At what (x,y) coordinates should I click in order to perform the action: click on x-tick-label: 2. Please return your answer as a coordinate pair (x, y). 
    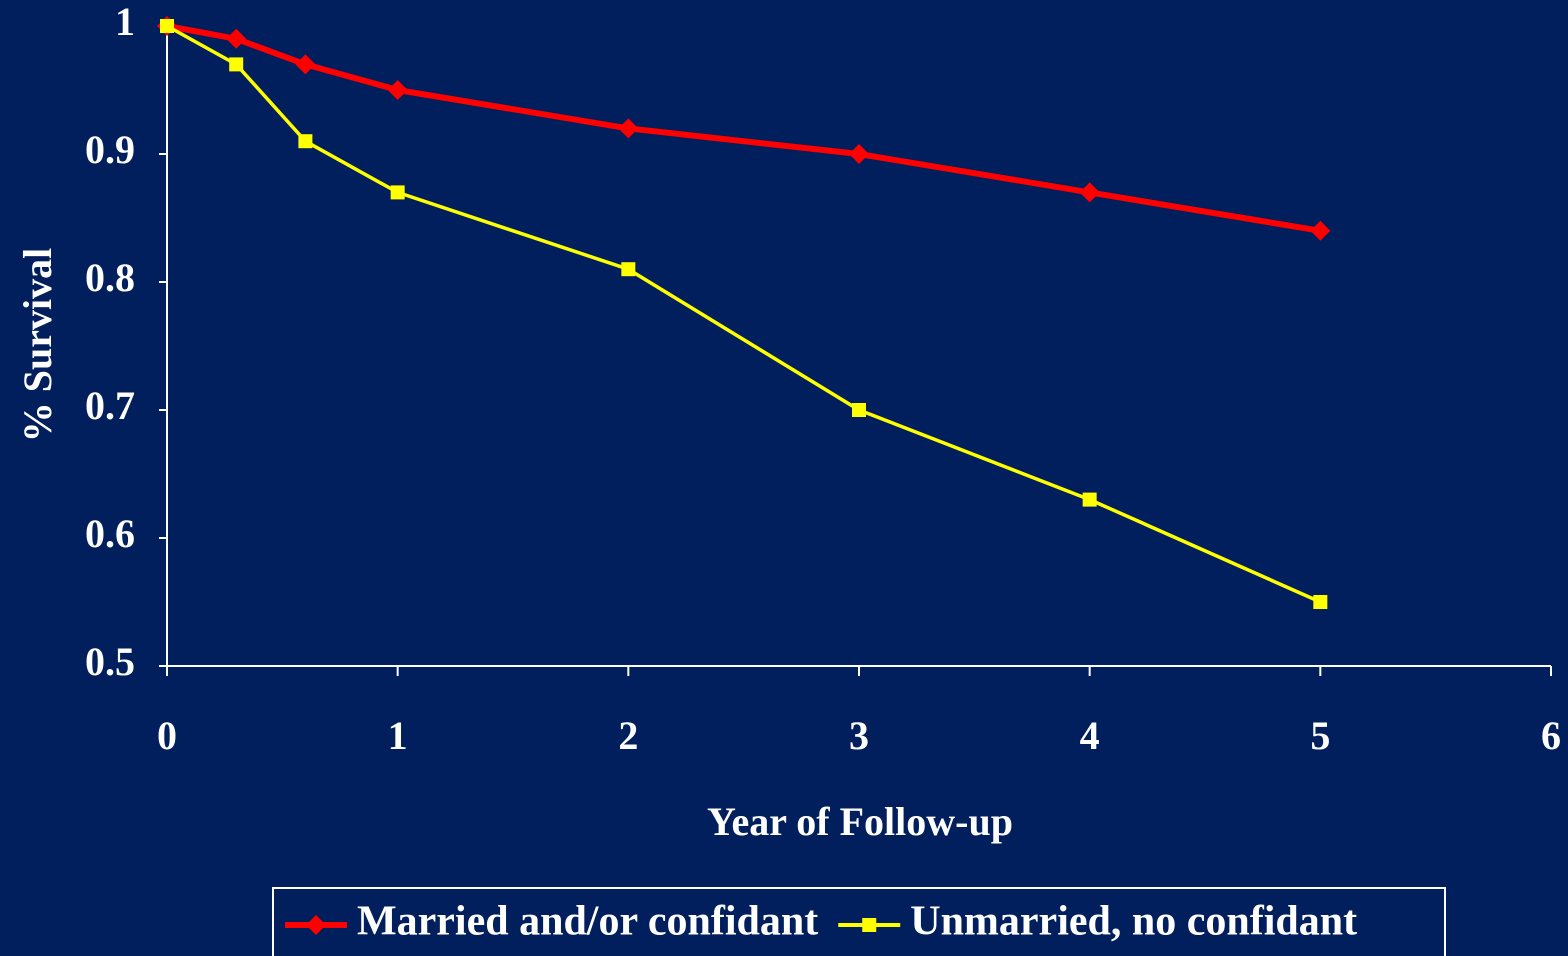
    Looking at the image, I should click on (628, 735).